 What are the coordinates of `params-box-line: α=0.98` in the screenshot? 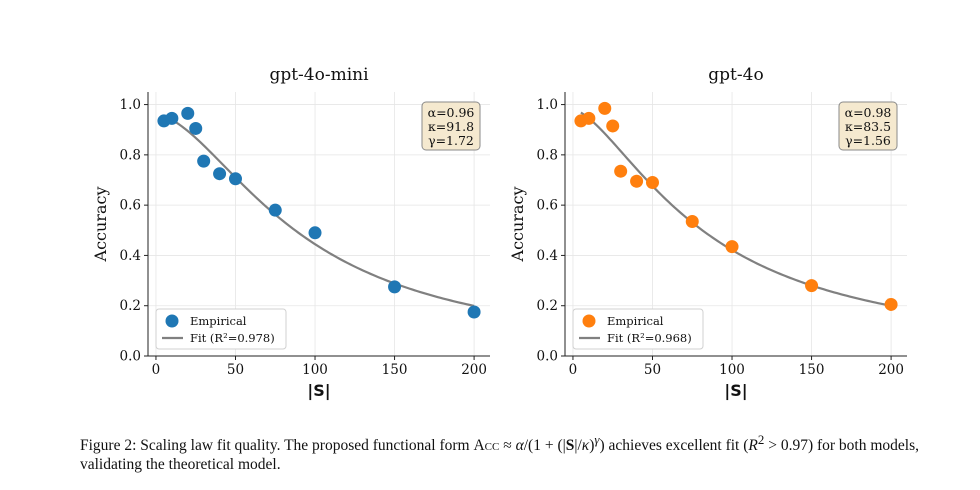 It's located at (868, 112).